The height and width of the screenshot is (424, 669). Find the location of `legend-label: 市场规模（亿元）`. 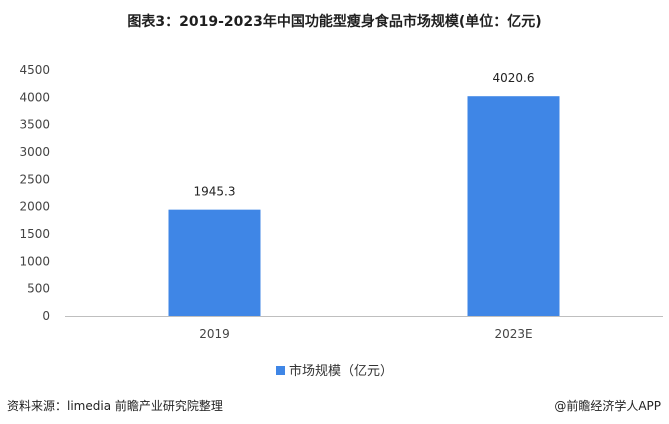

legend-label: 市场规模（亿元） is located at coordinates (340, 371).